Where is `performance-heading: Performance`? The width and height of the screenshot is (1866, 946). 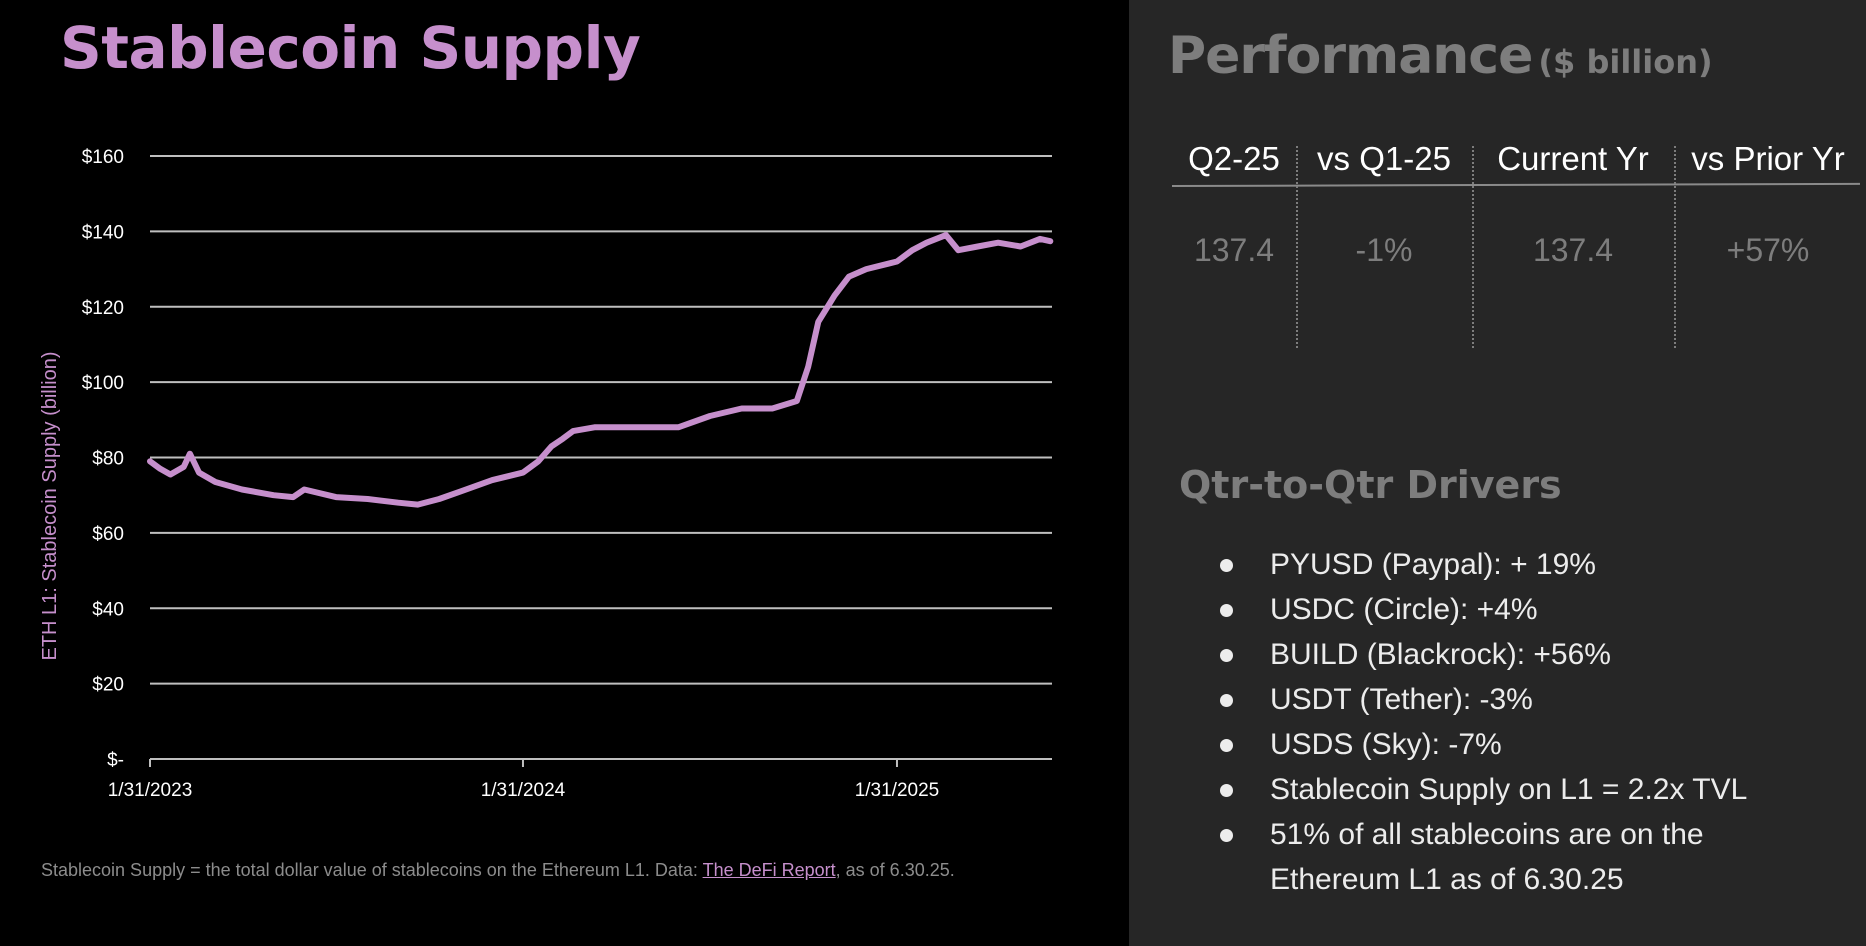 performance-heading: Performance is located at coordinates (1350, 56).